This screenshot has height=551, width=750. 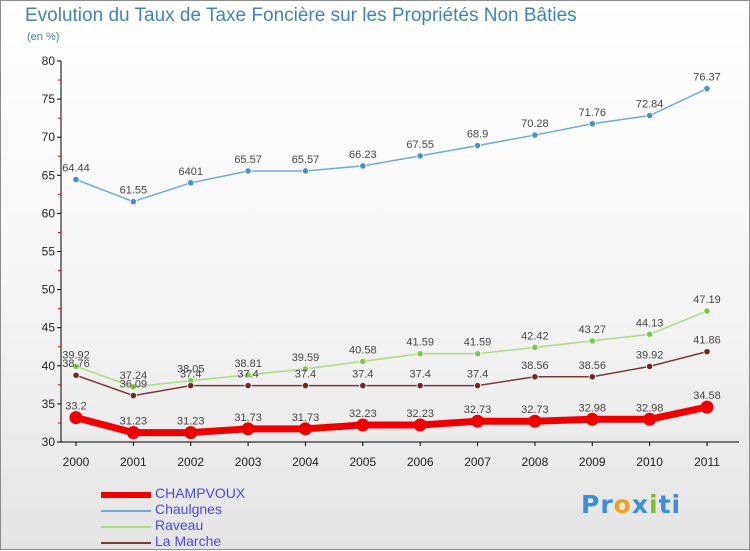 I want to click on series-line-raveau, so click(x=391, y=349).